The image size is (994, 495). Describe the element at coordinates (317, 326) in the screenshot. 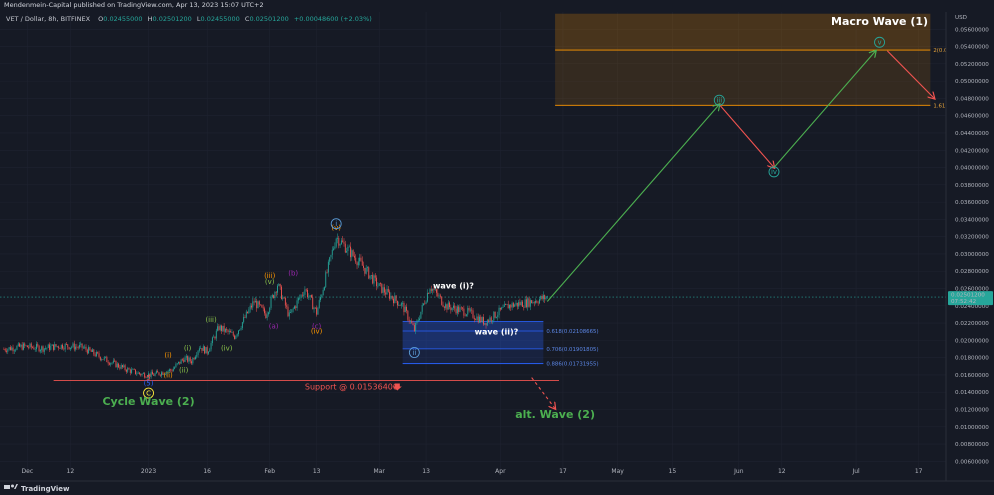

I see `wave-label: (c)` at that location.